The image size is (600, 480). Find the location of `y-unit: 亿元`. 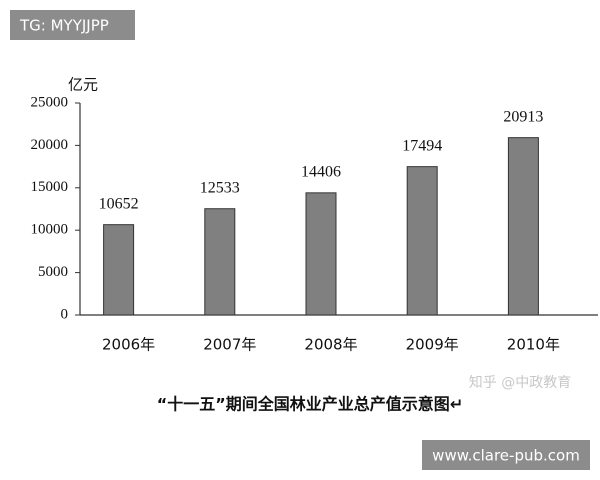

y-unit: 亿元 is located at coordinates (83, 85).